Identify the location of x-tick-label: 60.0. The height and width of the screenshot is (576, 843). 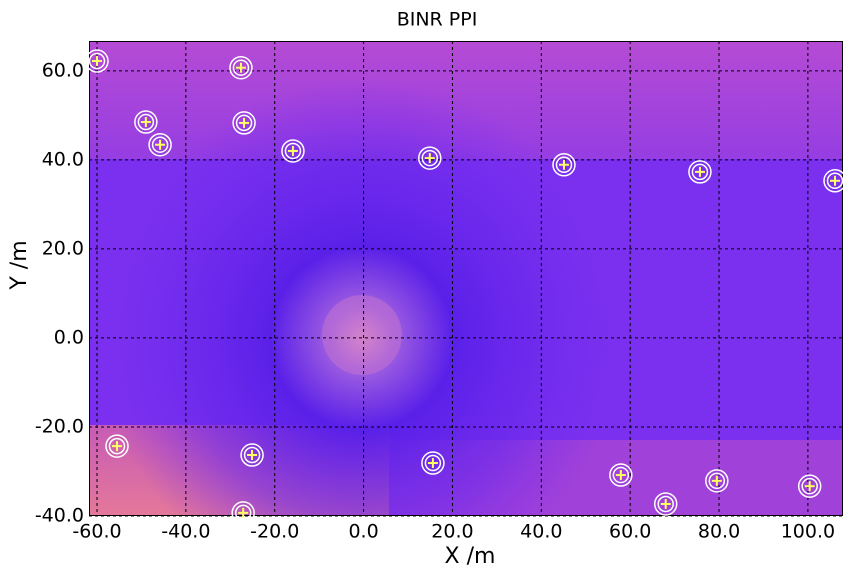
(630, 532).